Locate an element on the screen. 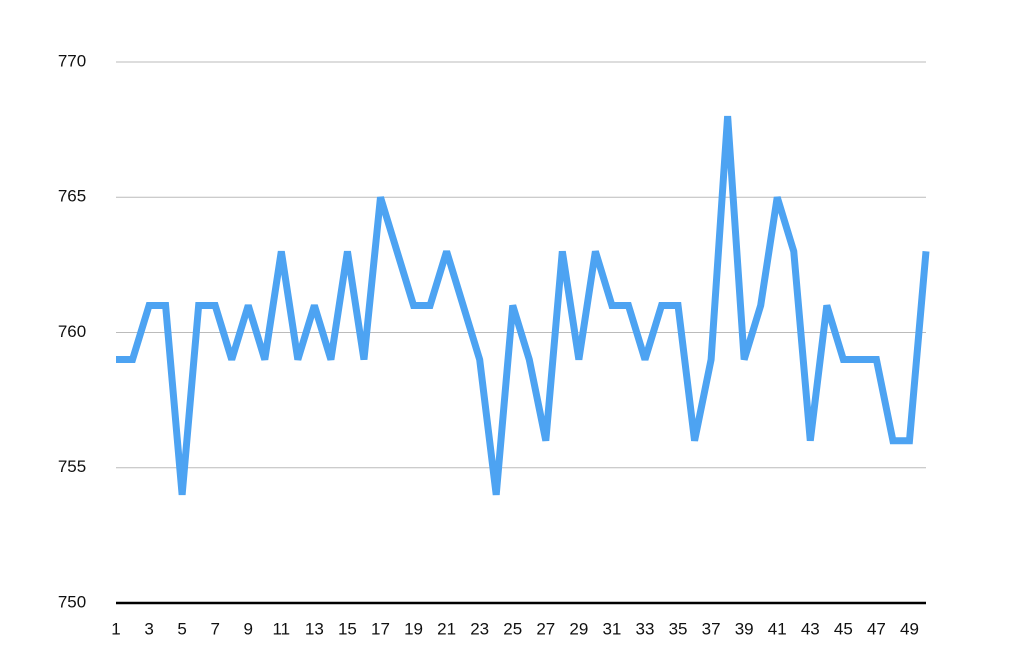  x-tick-label: 25 is located at coordinates (512, 628).